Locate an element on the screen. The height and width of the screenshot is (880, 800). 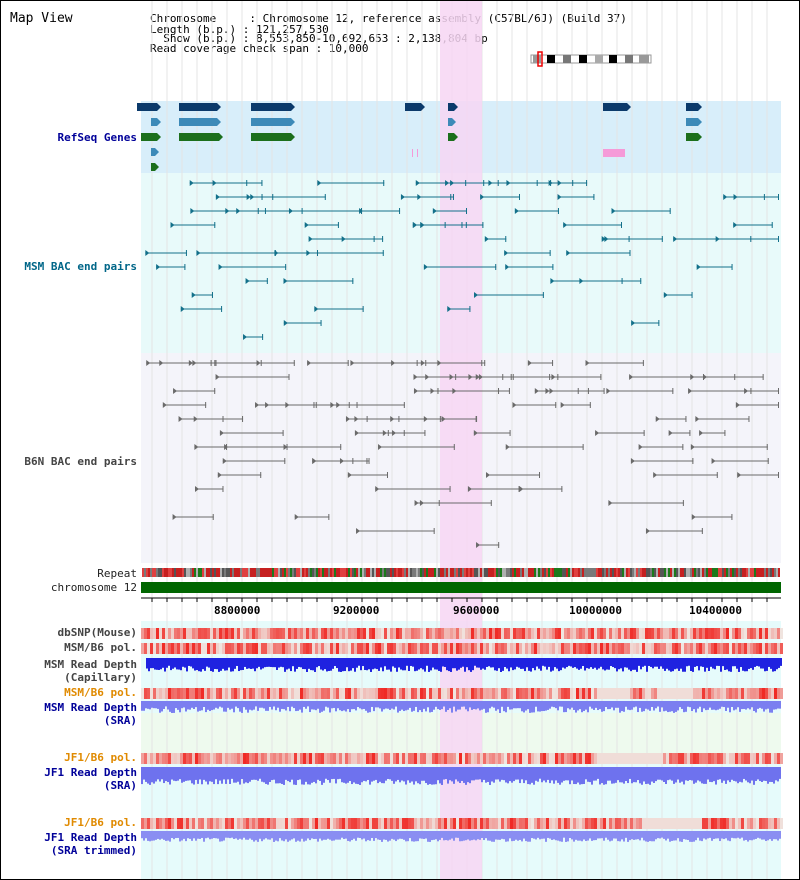
refseq-genes is located at coordinates (419, 137).